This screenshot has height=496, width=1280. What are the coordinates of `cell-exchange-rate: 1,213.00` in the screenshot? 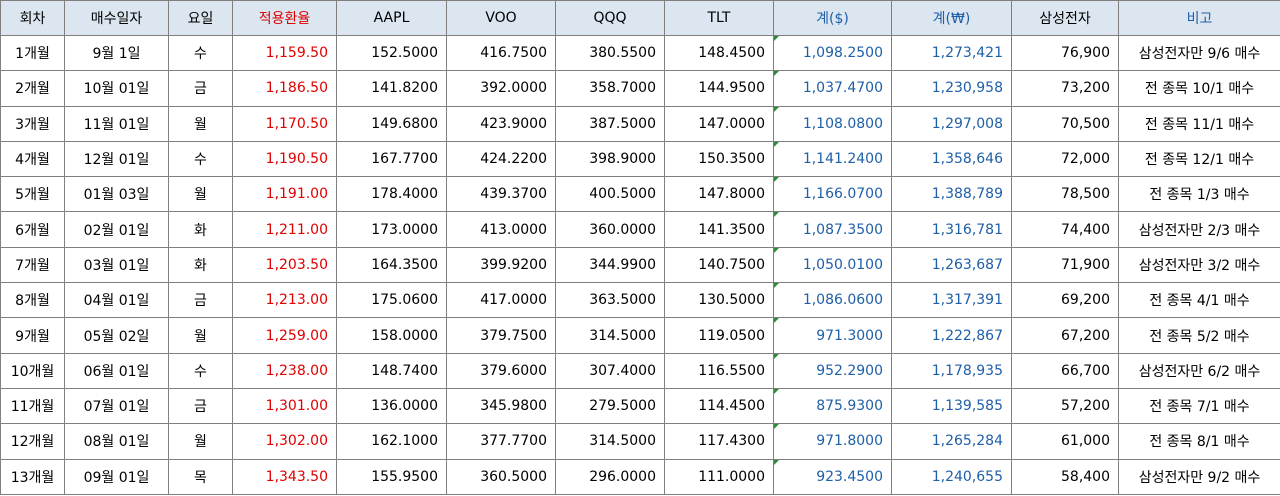 It's located at (284, 300).